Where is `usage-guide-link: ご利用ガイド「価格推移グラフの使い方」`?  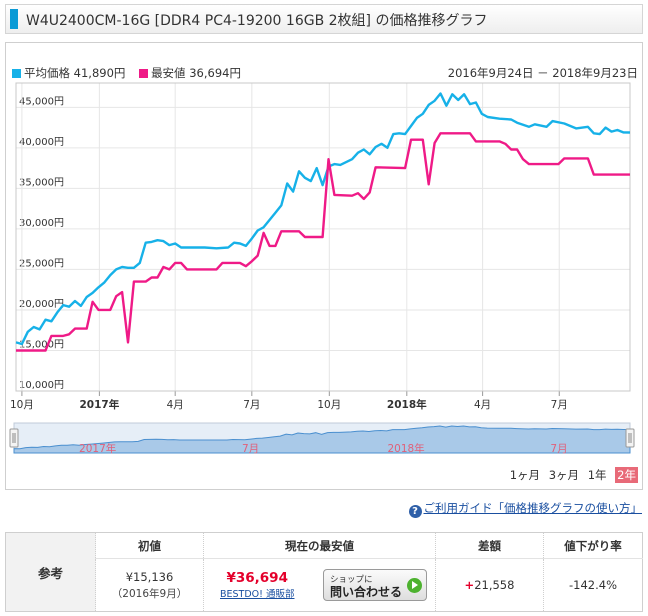 usage-guide-link: ご利用ガイド「価格推移グラフの使い方」 is located at coordinates (533, 508).